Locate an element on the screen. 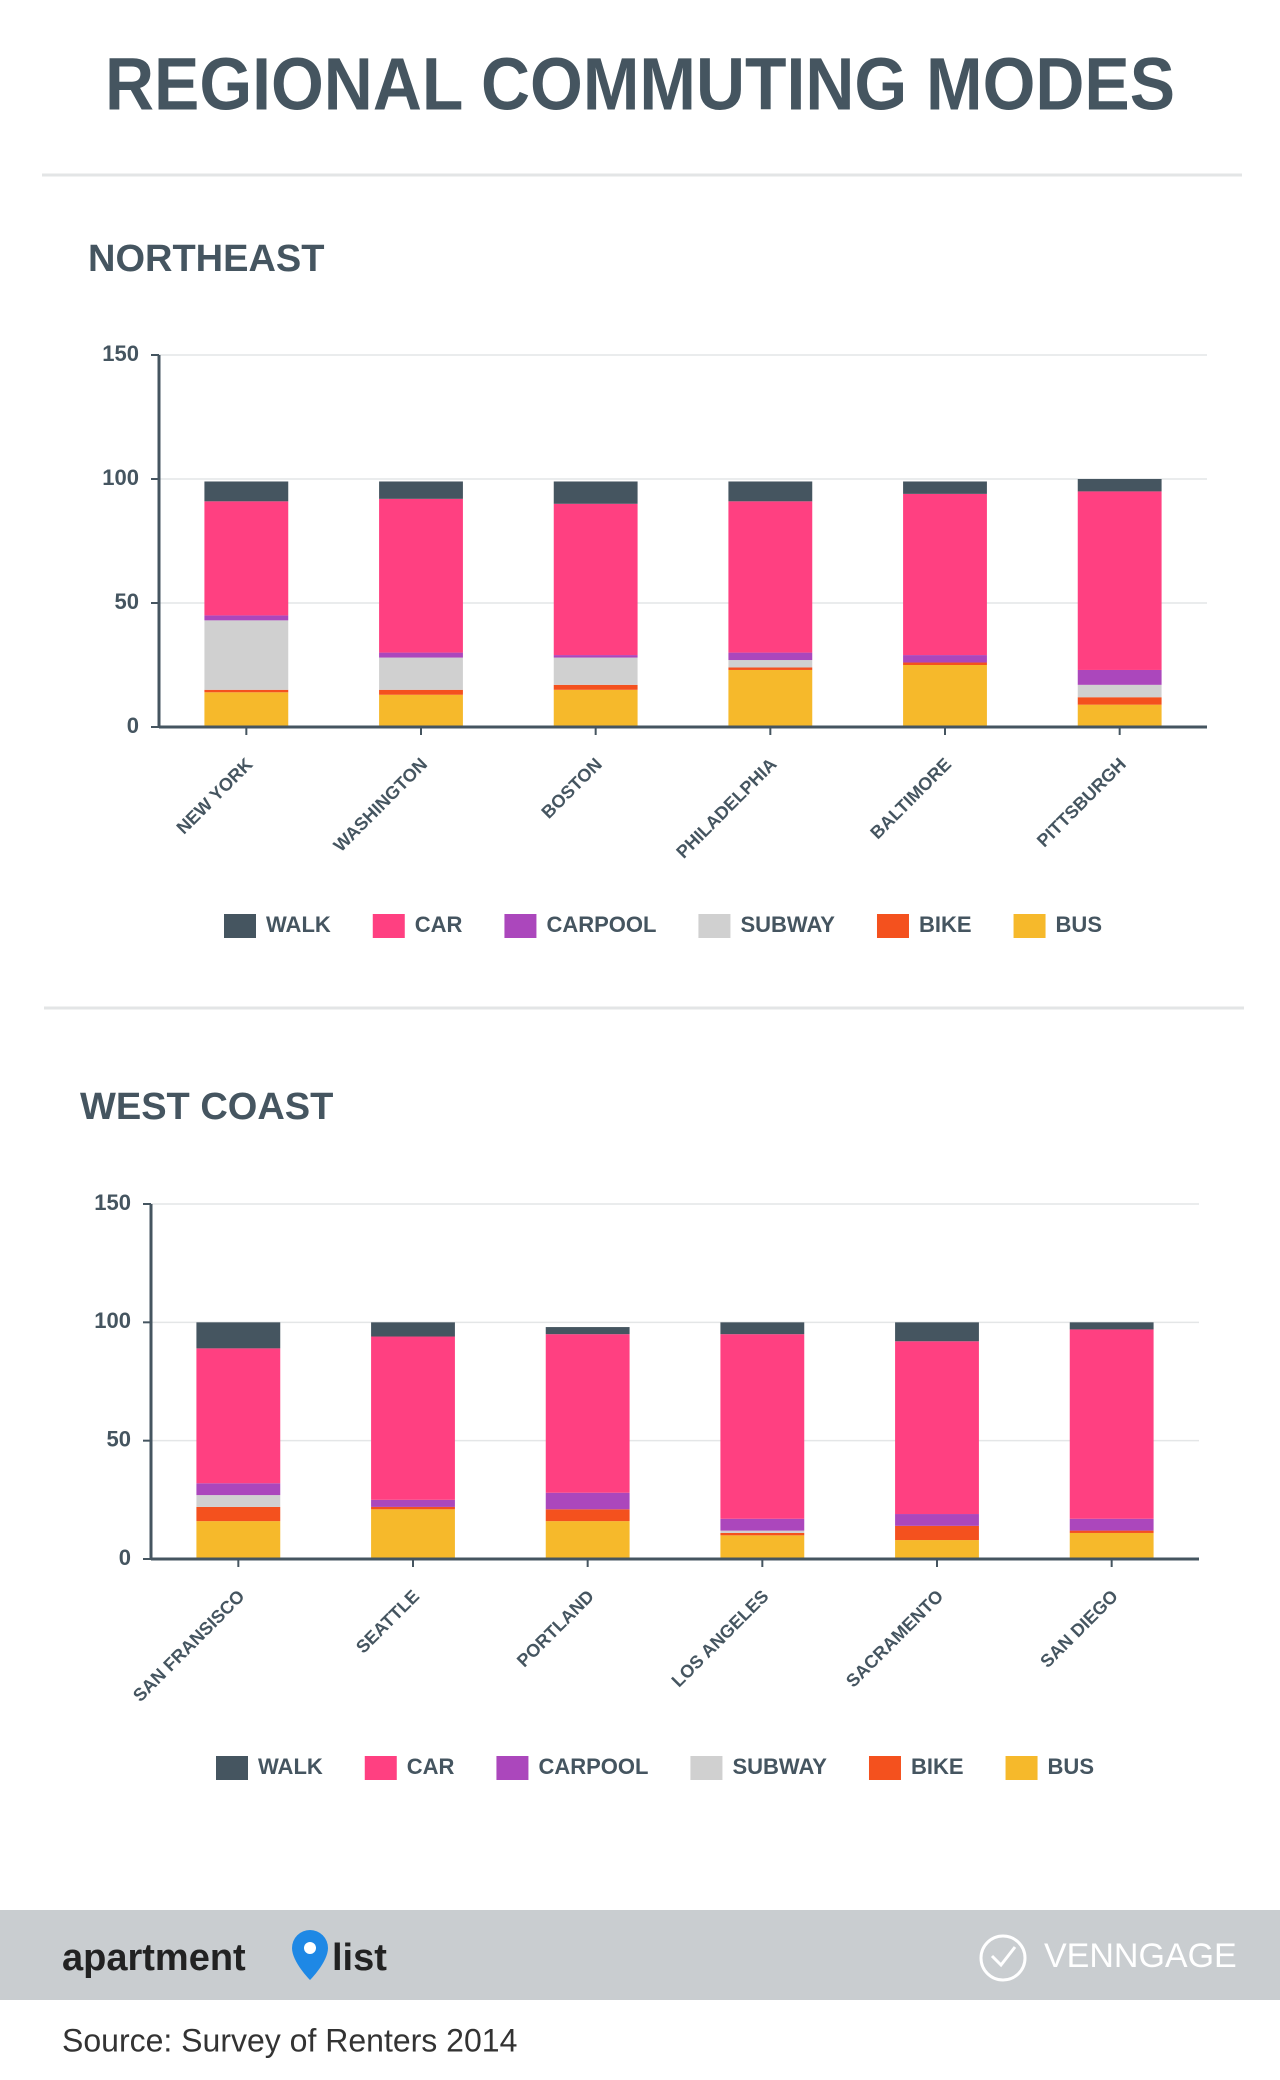  logo-text: list is located at coordinates (359, 1958).